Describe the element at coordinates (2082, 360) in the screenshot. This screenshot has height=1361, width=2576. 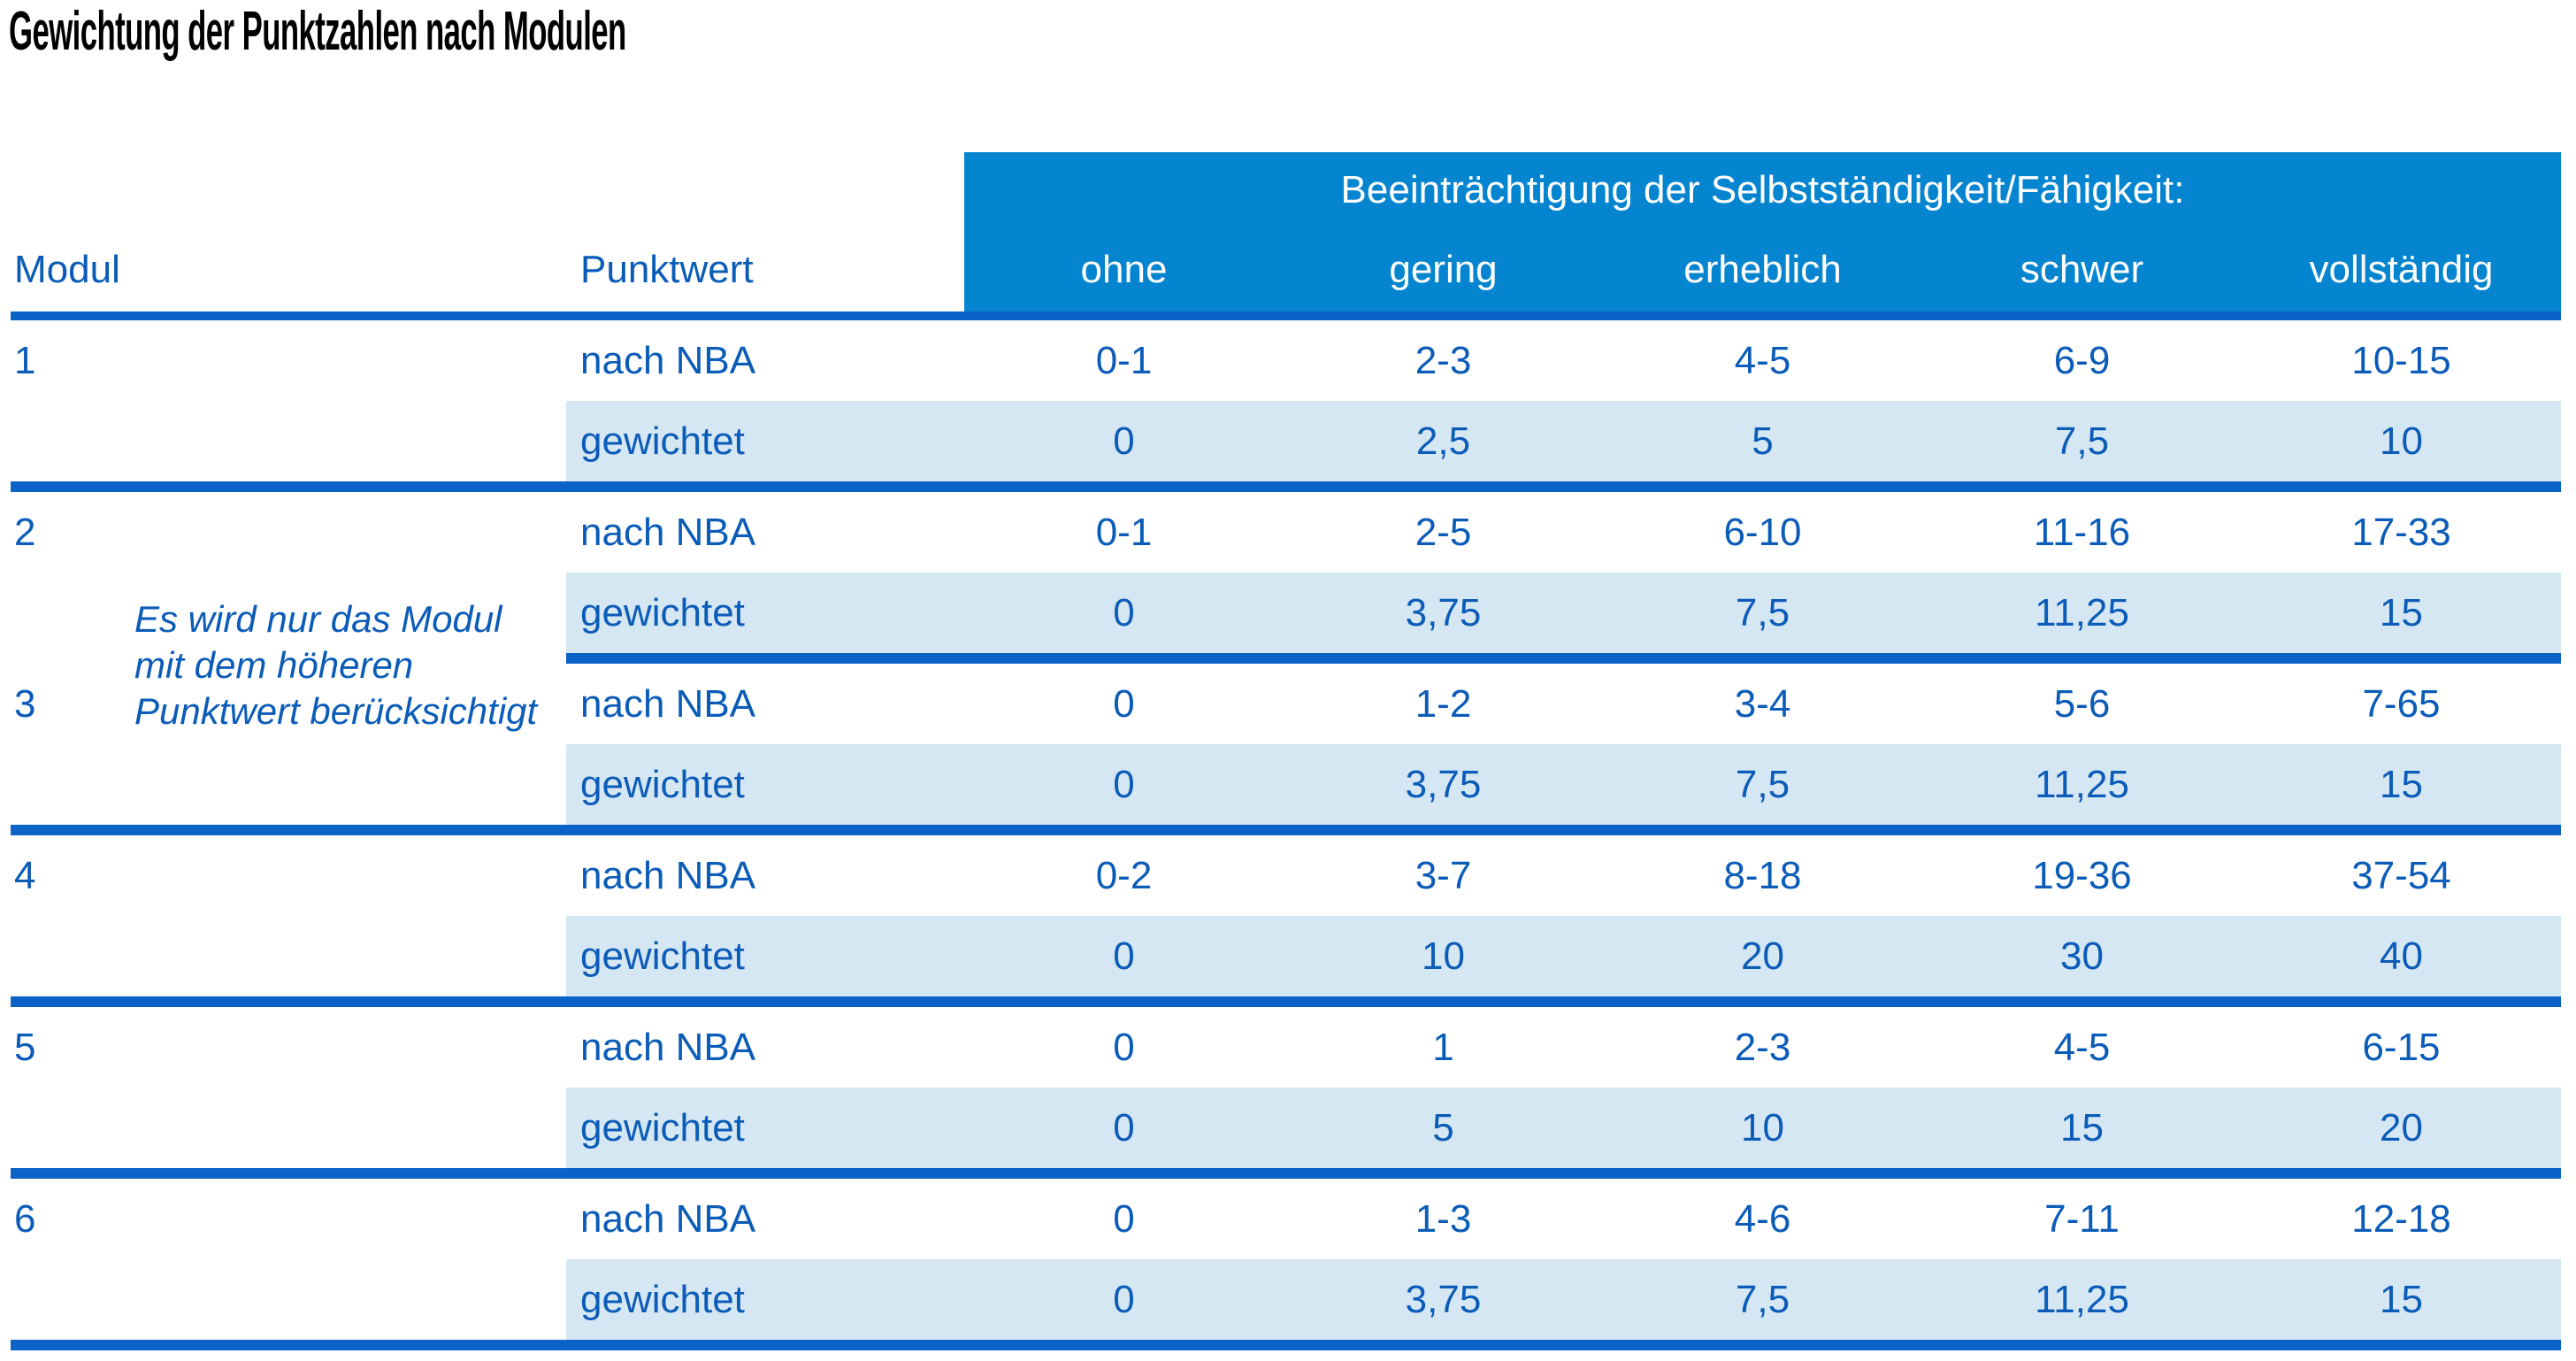
I see `cell-schwer: 6-9` at that location.